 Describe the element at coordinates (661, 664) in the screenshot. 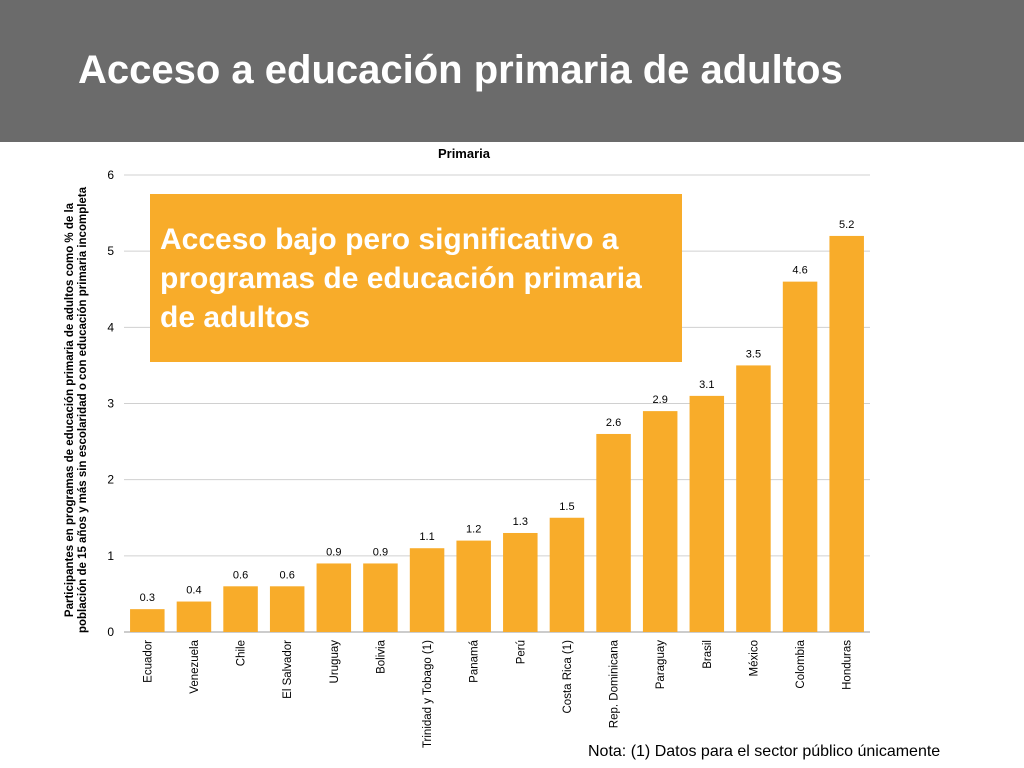

I see `category-label: Paraguay` at that location.